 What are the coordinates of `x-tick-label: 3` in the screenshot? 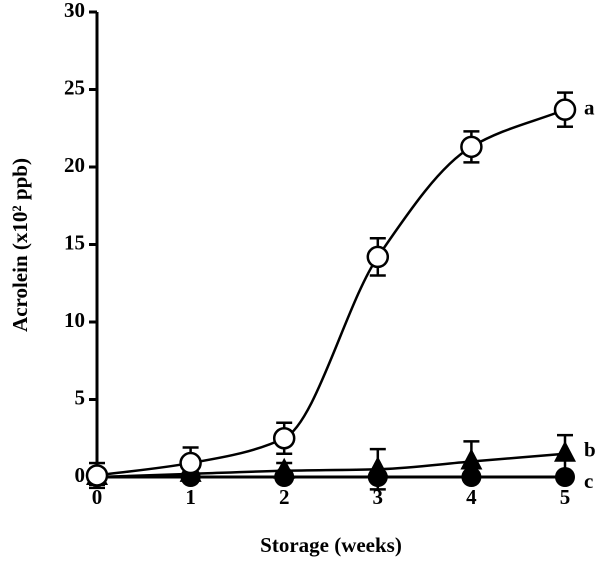 It's located at (378, 497).